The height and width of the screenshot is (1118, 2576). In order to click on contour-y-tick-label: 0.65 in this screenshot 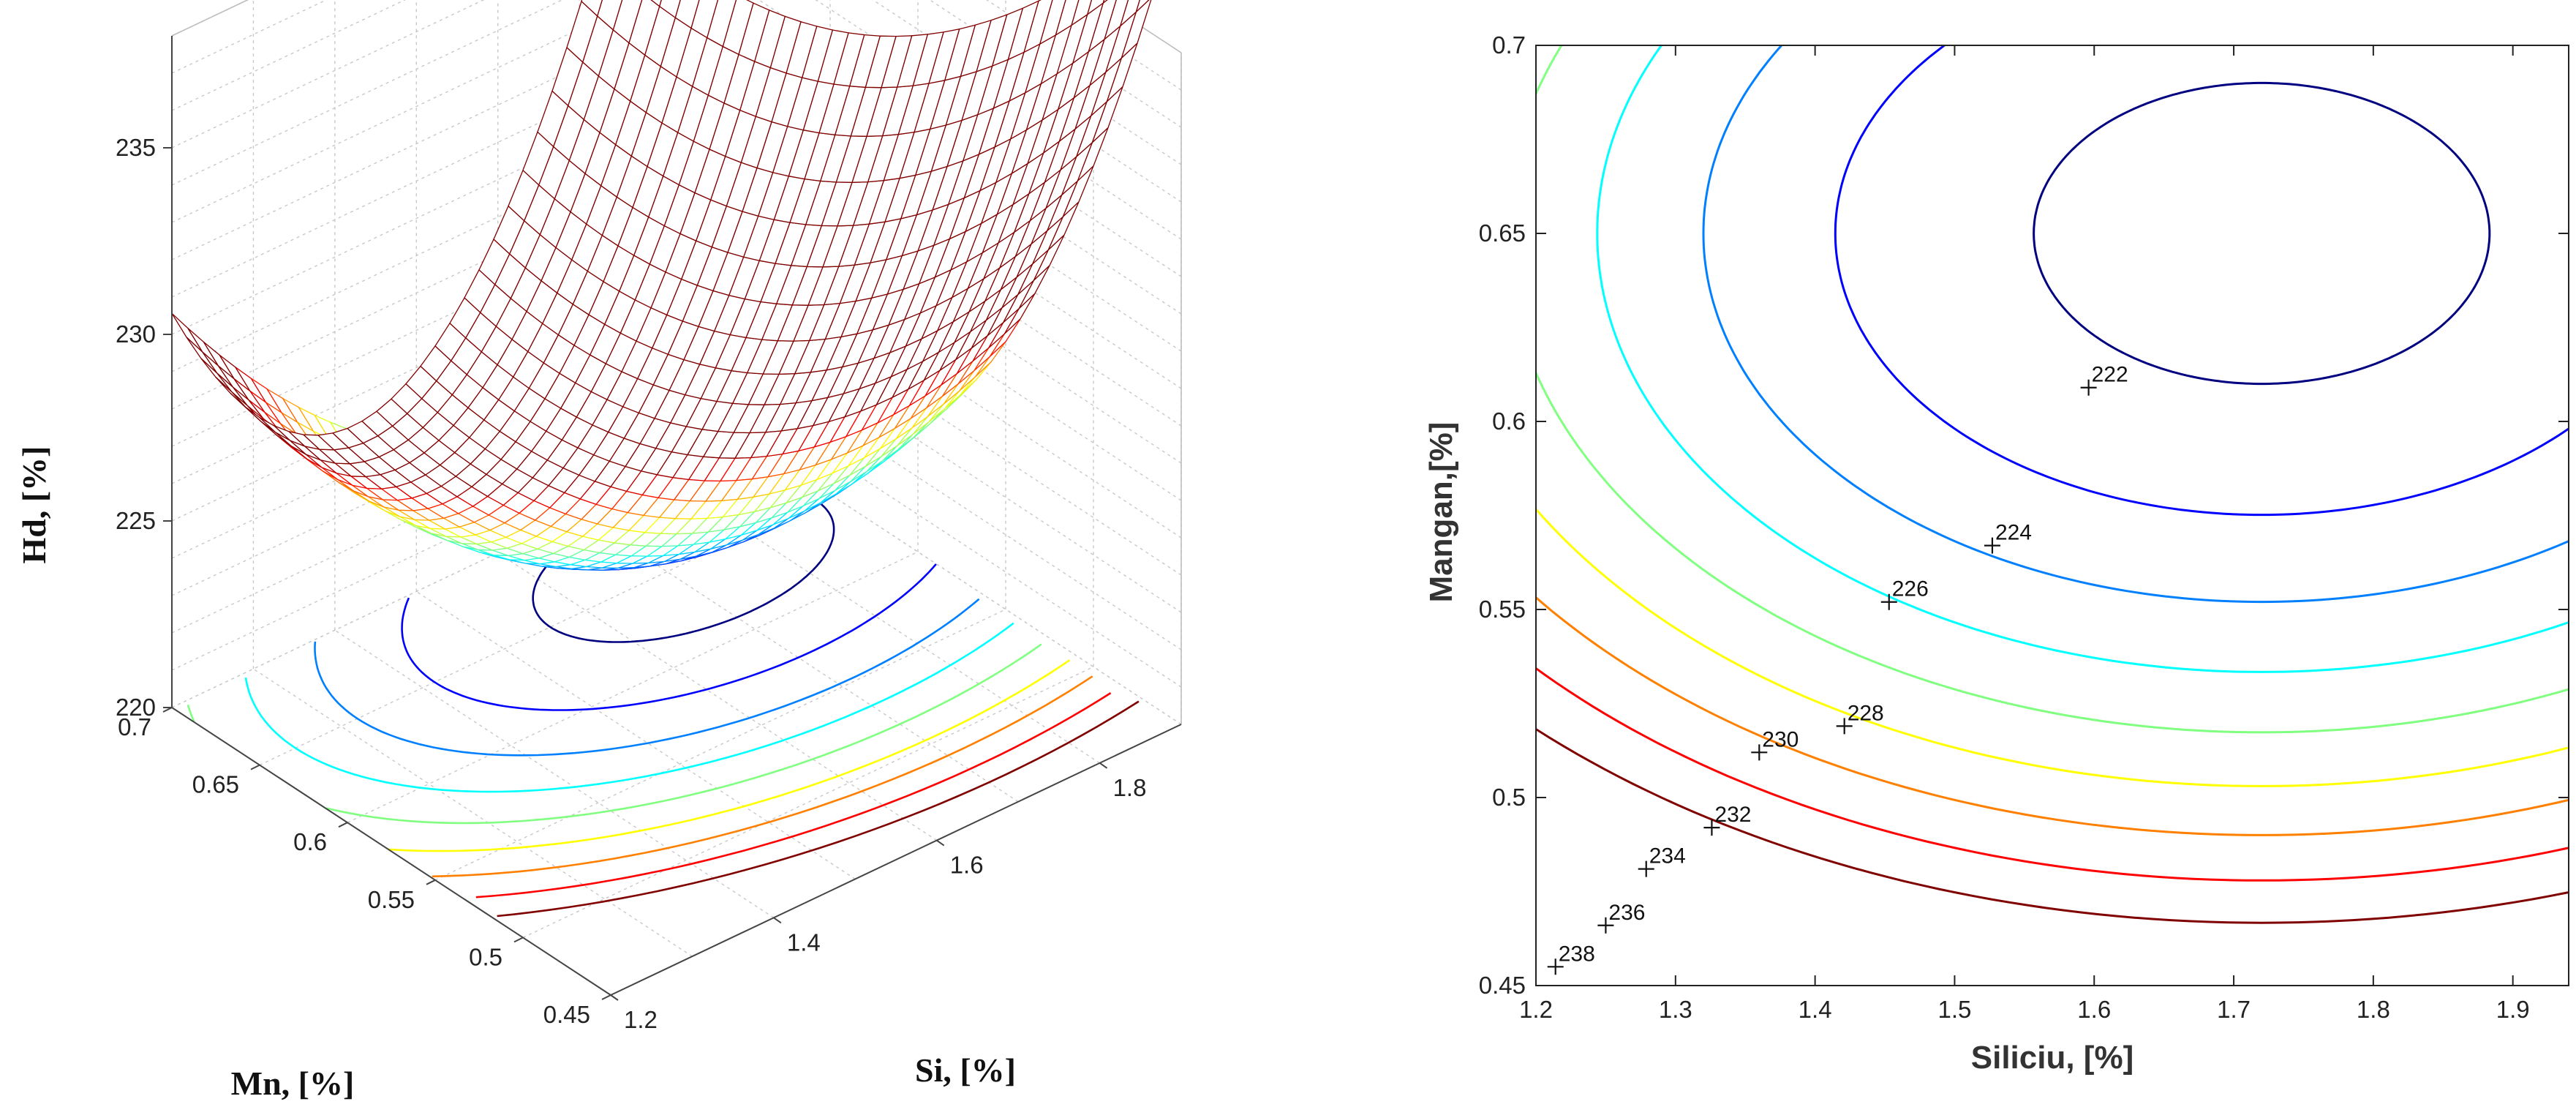, I will do `click(1502, 234)`.